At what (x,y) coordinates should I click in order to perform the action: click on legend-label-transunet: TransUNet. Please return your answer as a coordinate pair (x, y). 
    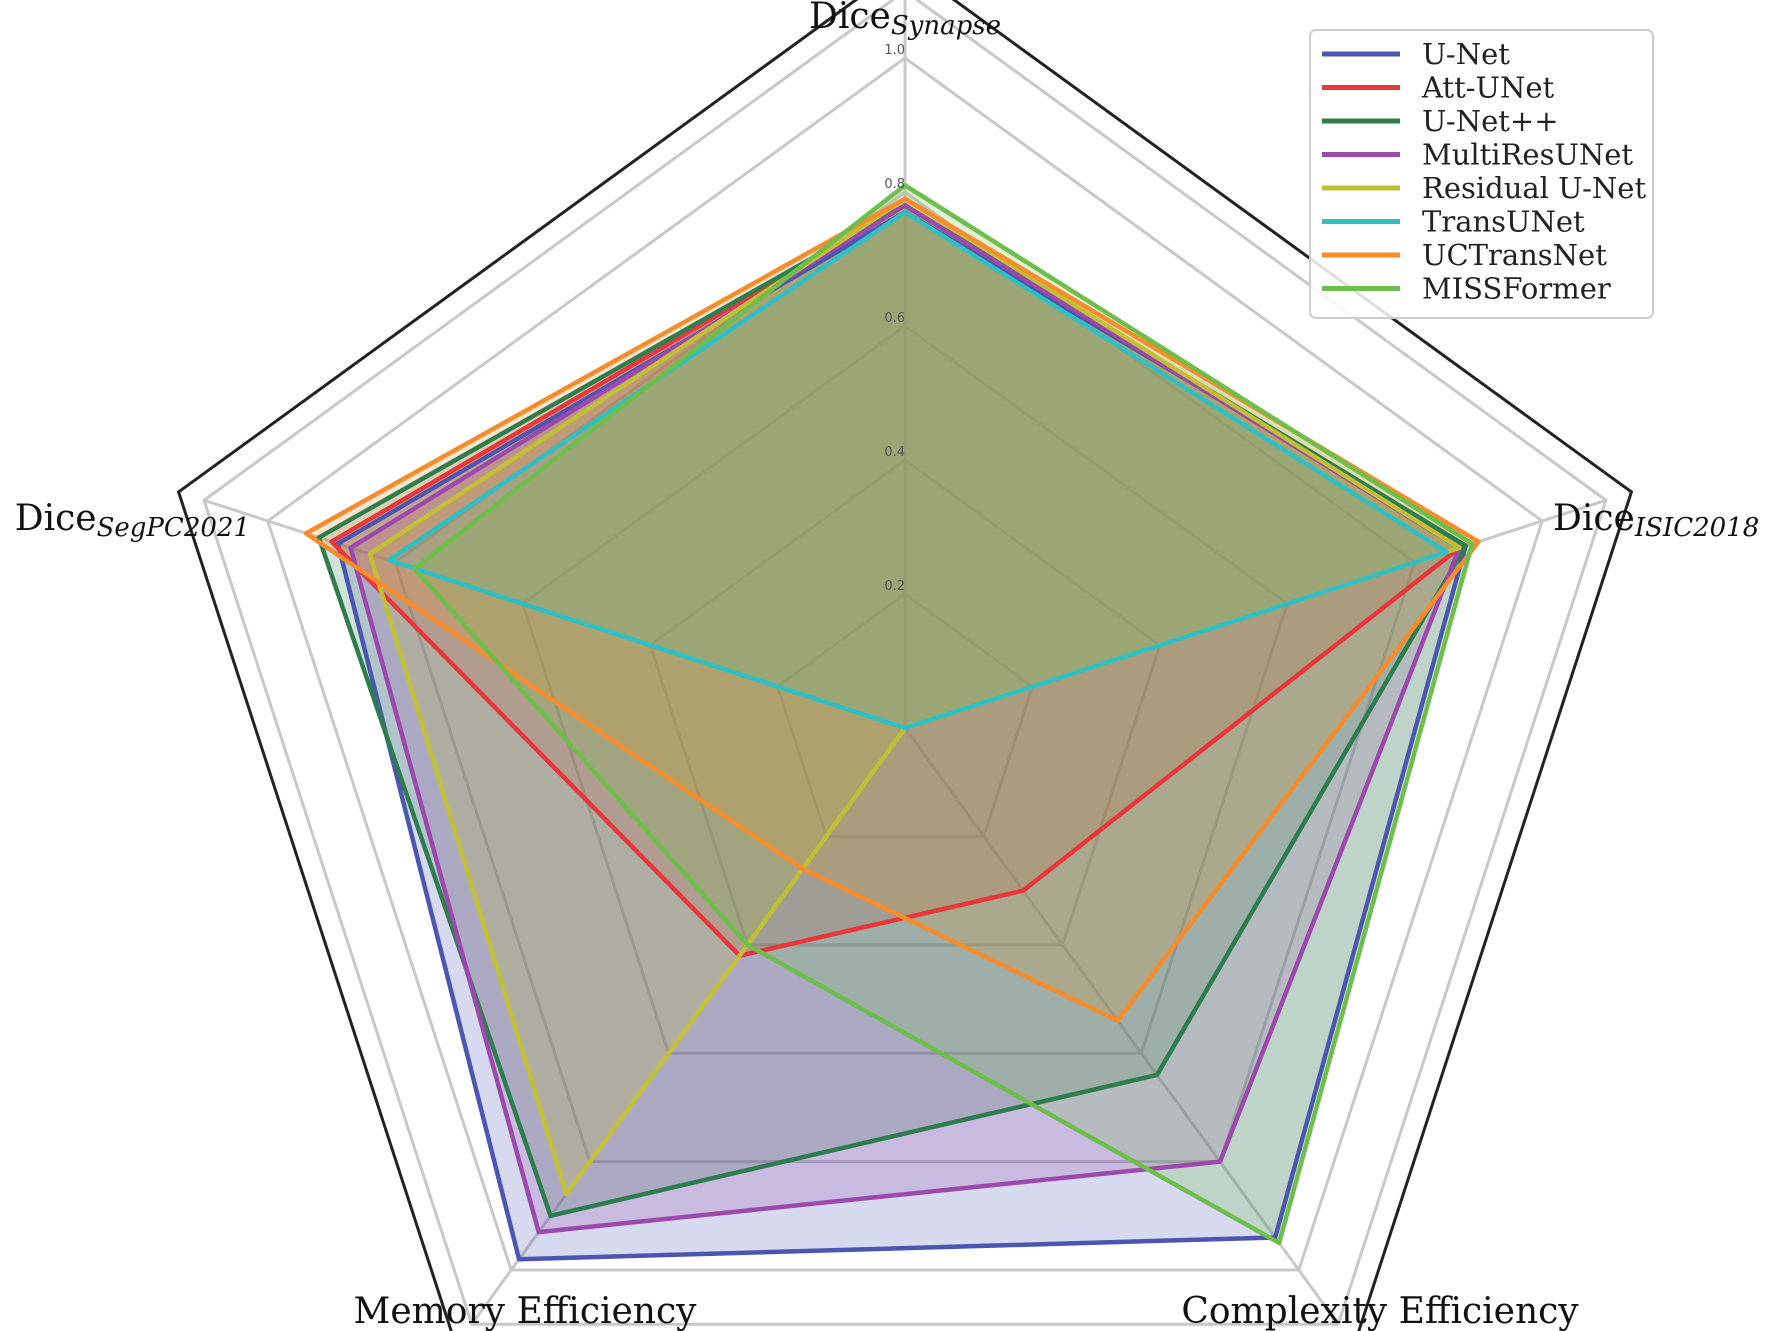
    Looking at the image, I should click on (1503, 222).